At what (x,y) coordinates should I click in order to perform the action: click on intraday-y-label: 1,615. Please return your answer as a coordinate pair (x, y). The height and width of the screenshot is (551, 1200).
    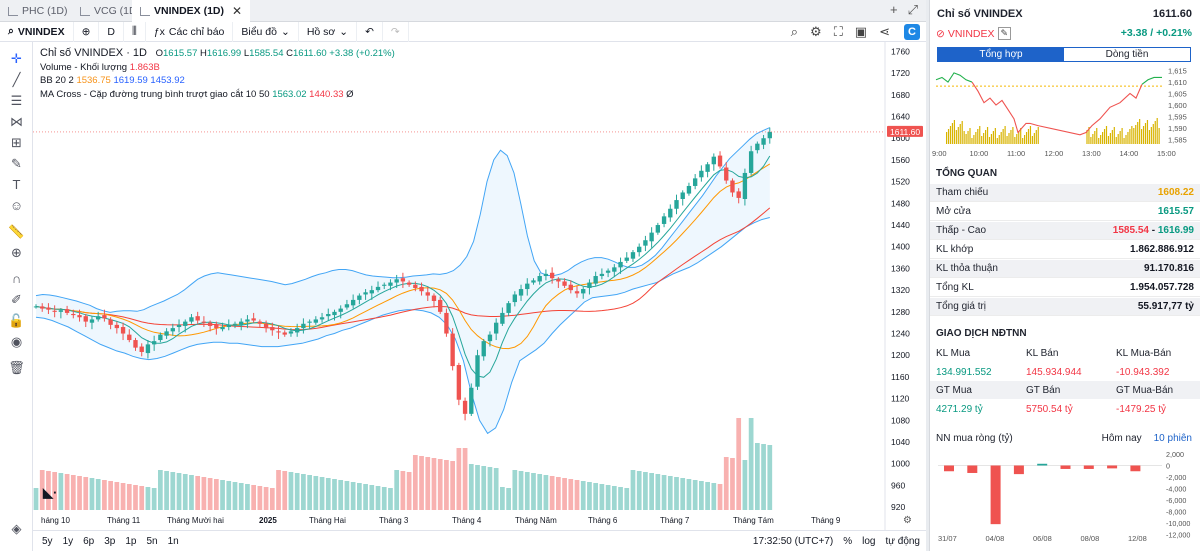
    Looking at the image, I should click on (1177, 71).